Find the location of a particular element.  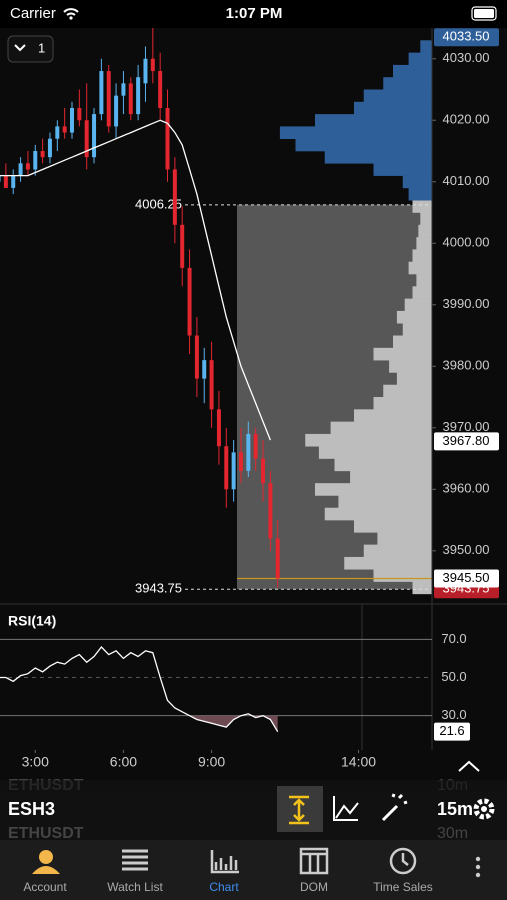

tab-watch-list: Watch List is located at coordinates (135, 871).